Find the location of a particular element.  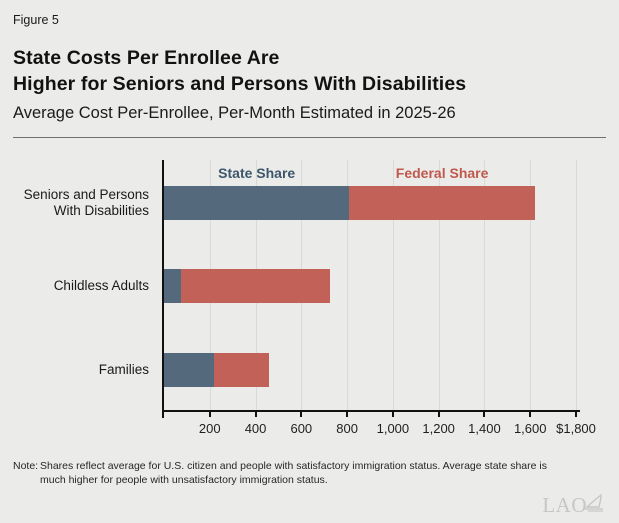

bar-childless-adults-state-share is located at coordinates (173, 286).